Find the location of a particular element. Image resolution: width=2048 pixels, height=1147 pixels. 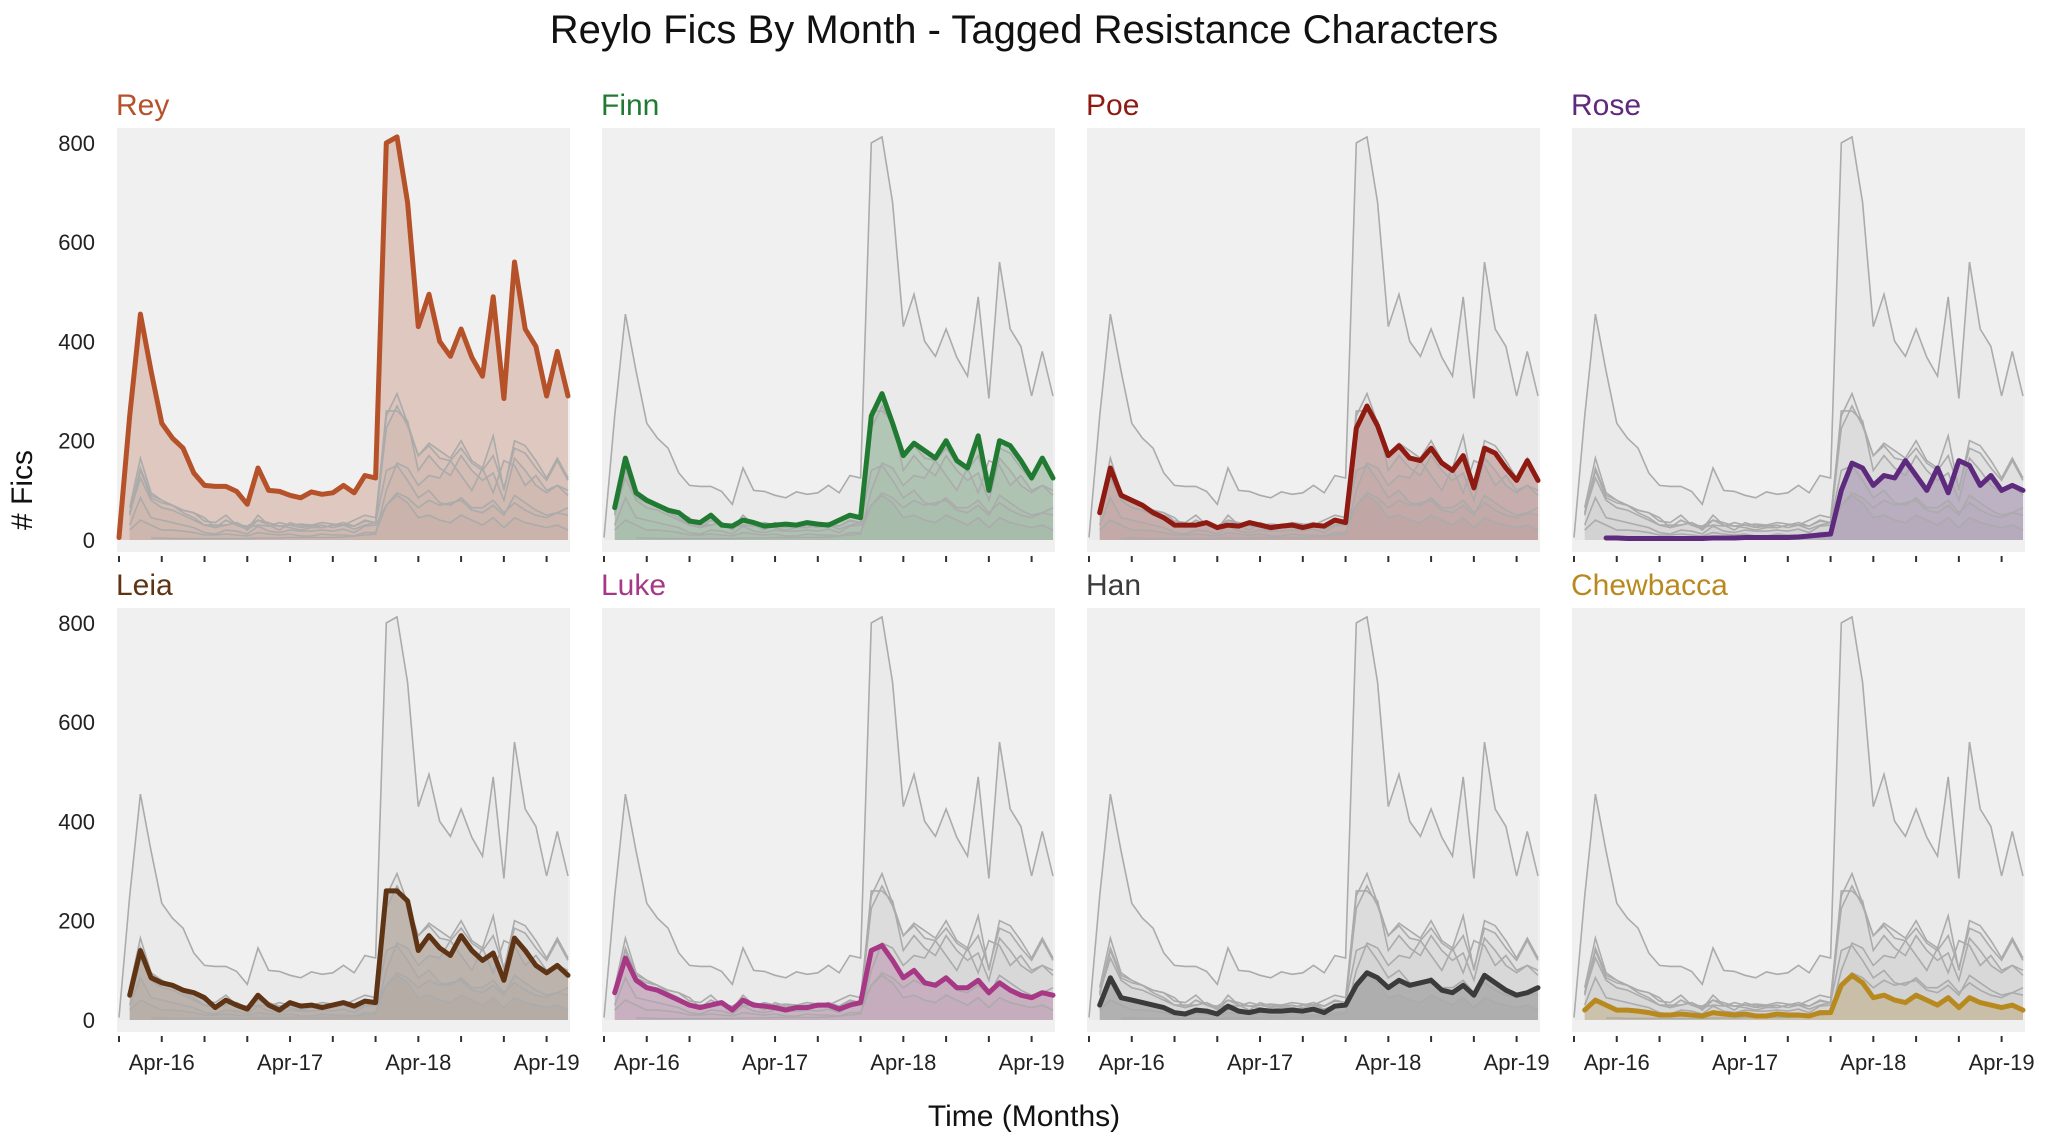

panel-title: Luke is located at coordinates (633, 585).